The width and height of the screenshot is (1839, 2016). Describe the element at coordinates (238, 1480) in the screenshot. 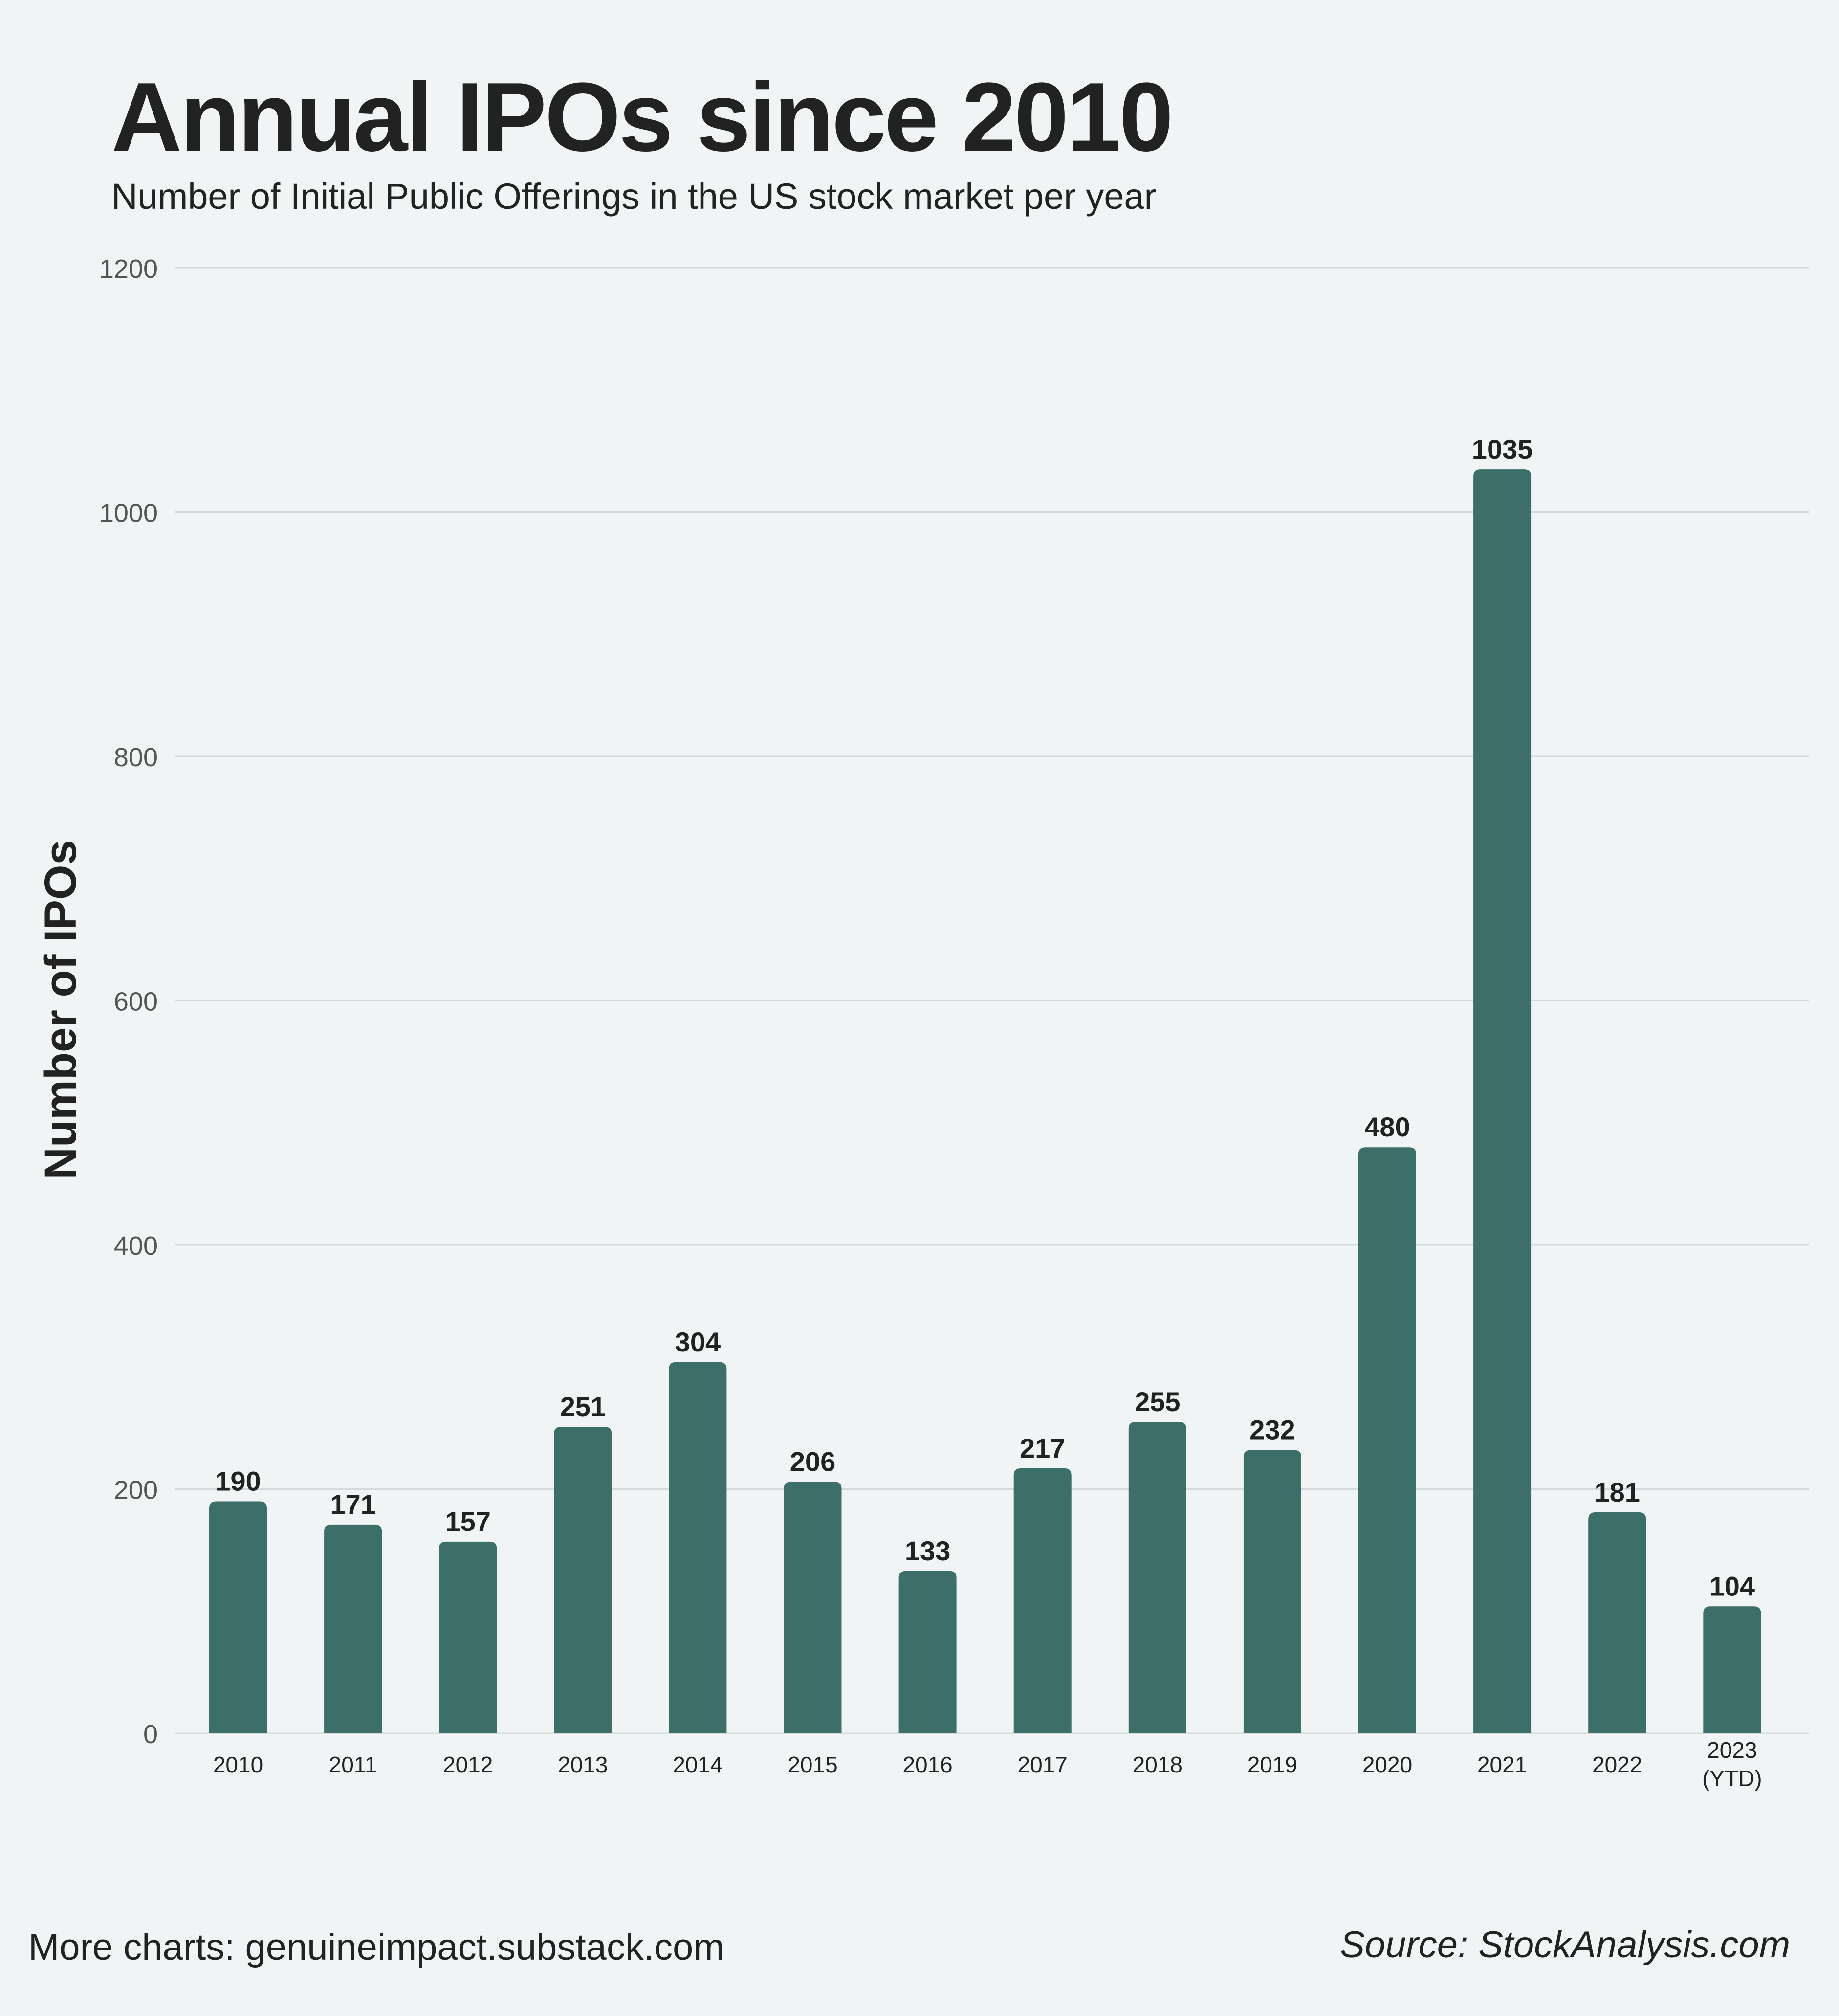

I see `data-label: 190` at that location.